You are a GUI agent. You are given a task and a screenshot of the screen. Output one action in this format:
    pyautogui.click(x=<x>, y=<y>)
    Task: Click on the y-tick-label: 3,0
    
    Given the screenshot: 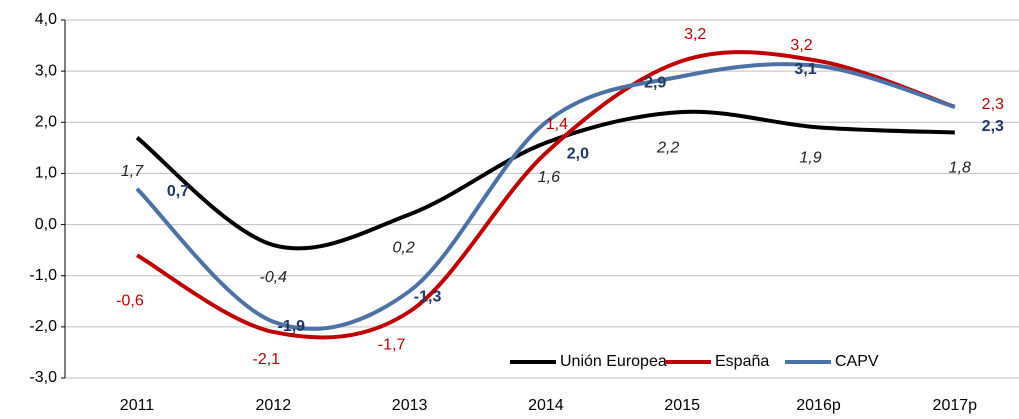 What is the action you would take?
    pyautogui.click(x=46, y=70)
    